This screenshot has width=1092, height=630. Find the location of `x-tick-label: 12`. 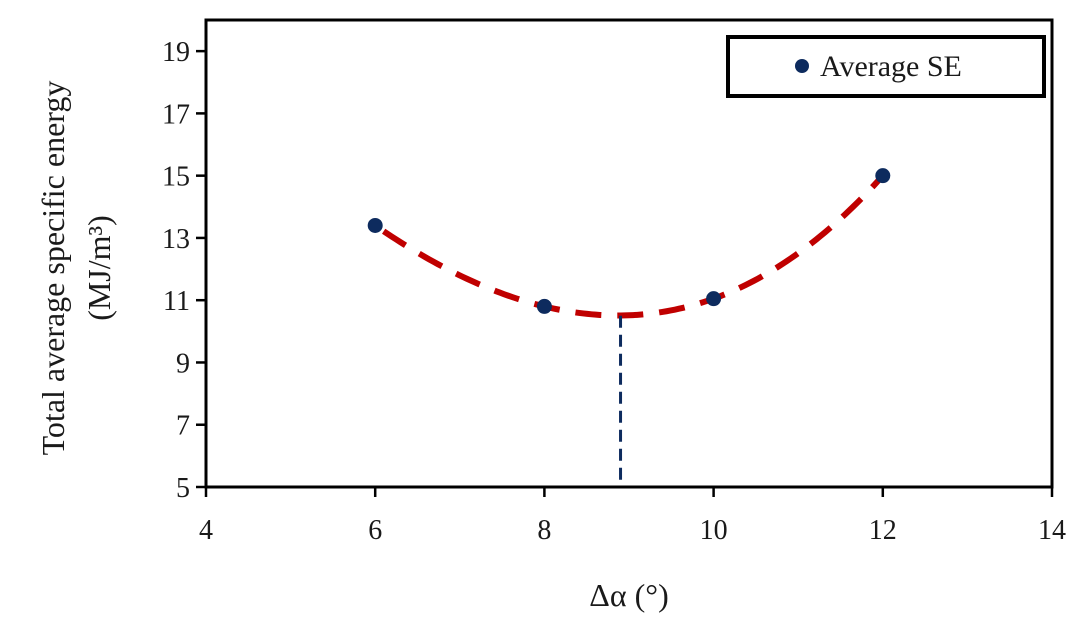

x-tick-label: 12 is located at coordinates (883, 530).